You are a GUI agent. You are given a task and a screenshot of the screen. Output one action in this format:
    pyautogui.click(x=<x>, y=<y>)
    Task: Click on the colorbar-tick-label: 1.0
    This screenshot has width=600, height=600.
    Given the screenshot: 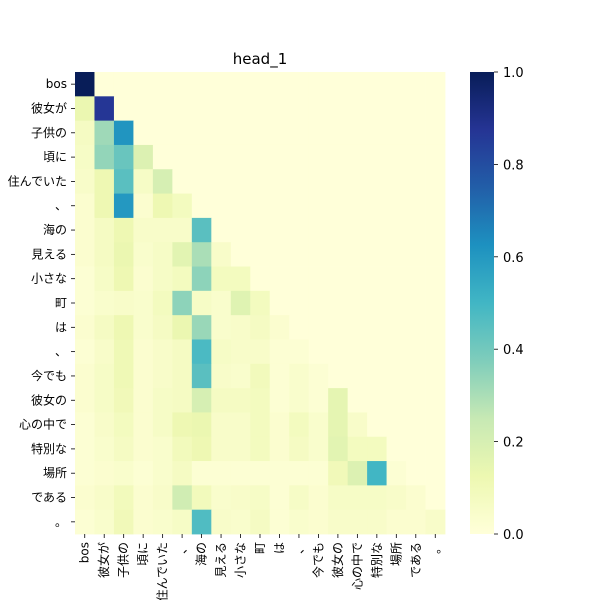 What is the action you would take?
    pyautogui.click(x=513, y=73)
    